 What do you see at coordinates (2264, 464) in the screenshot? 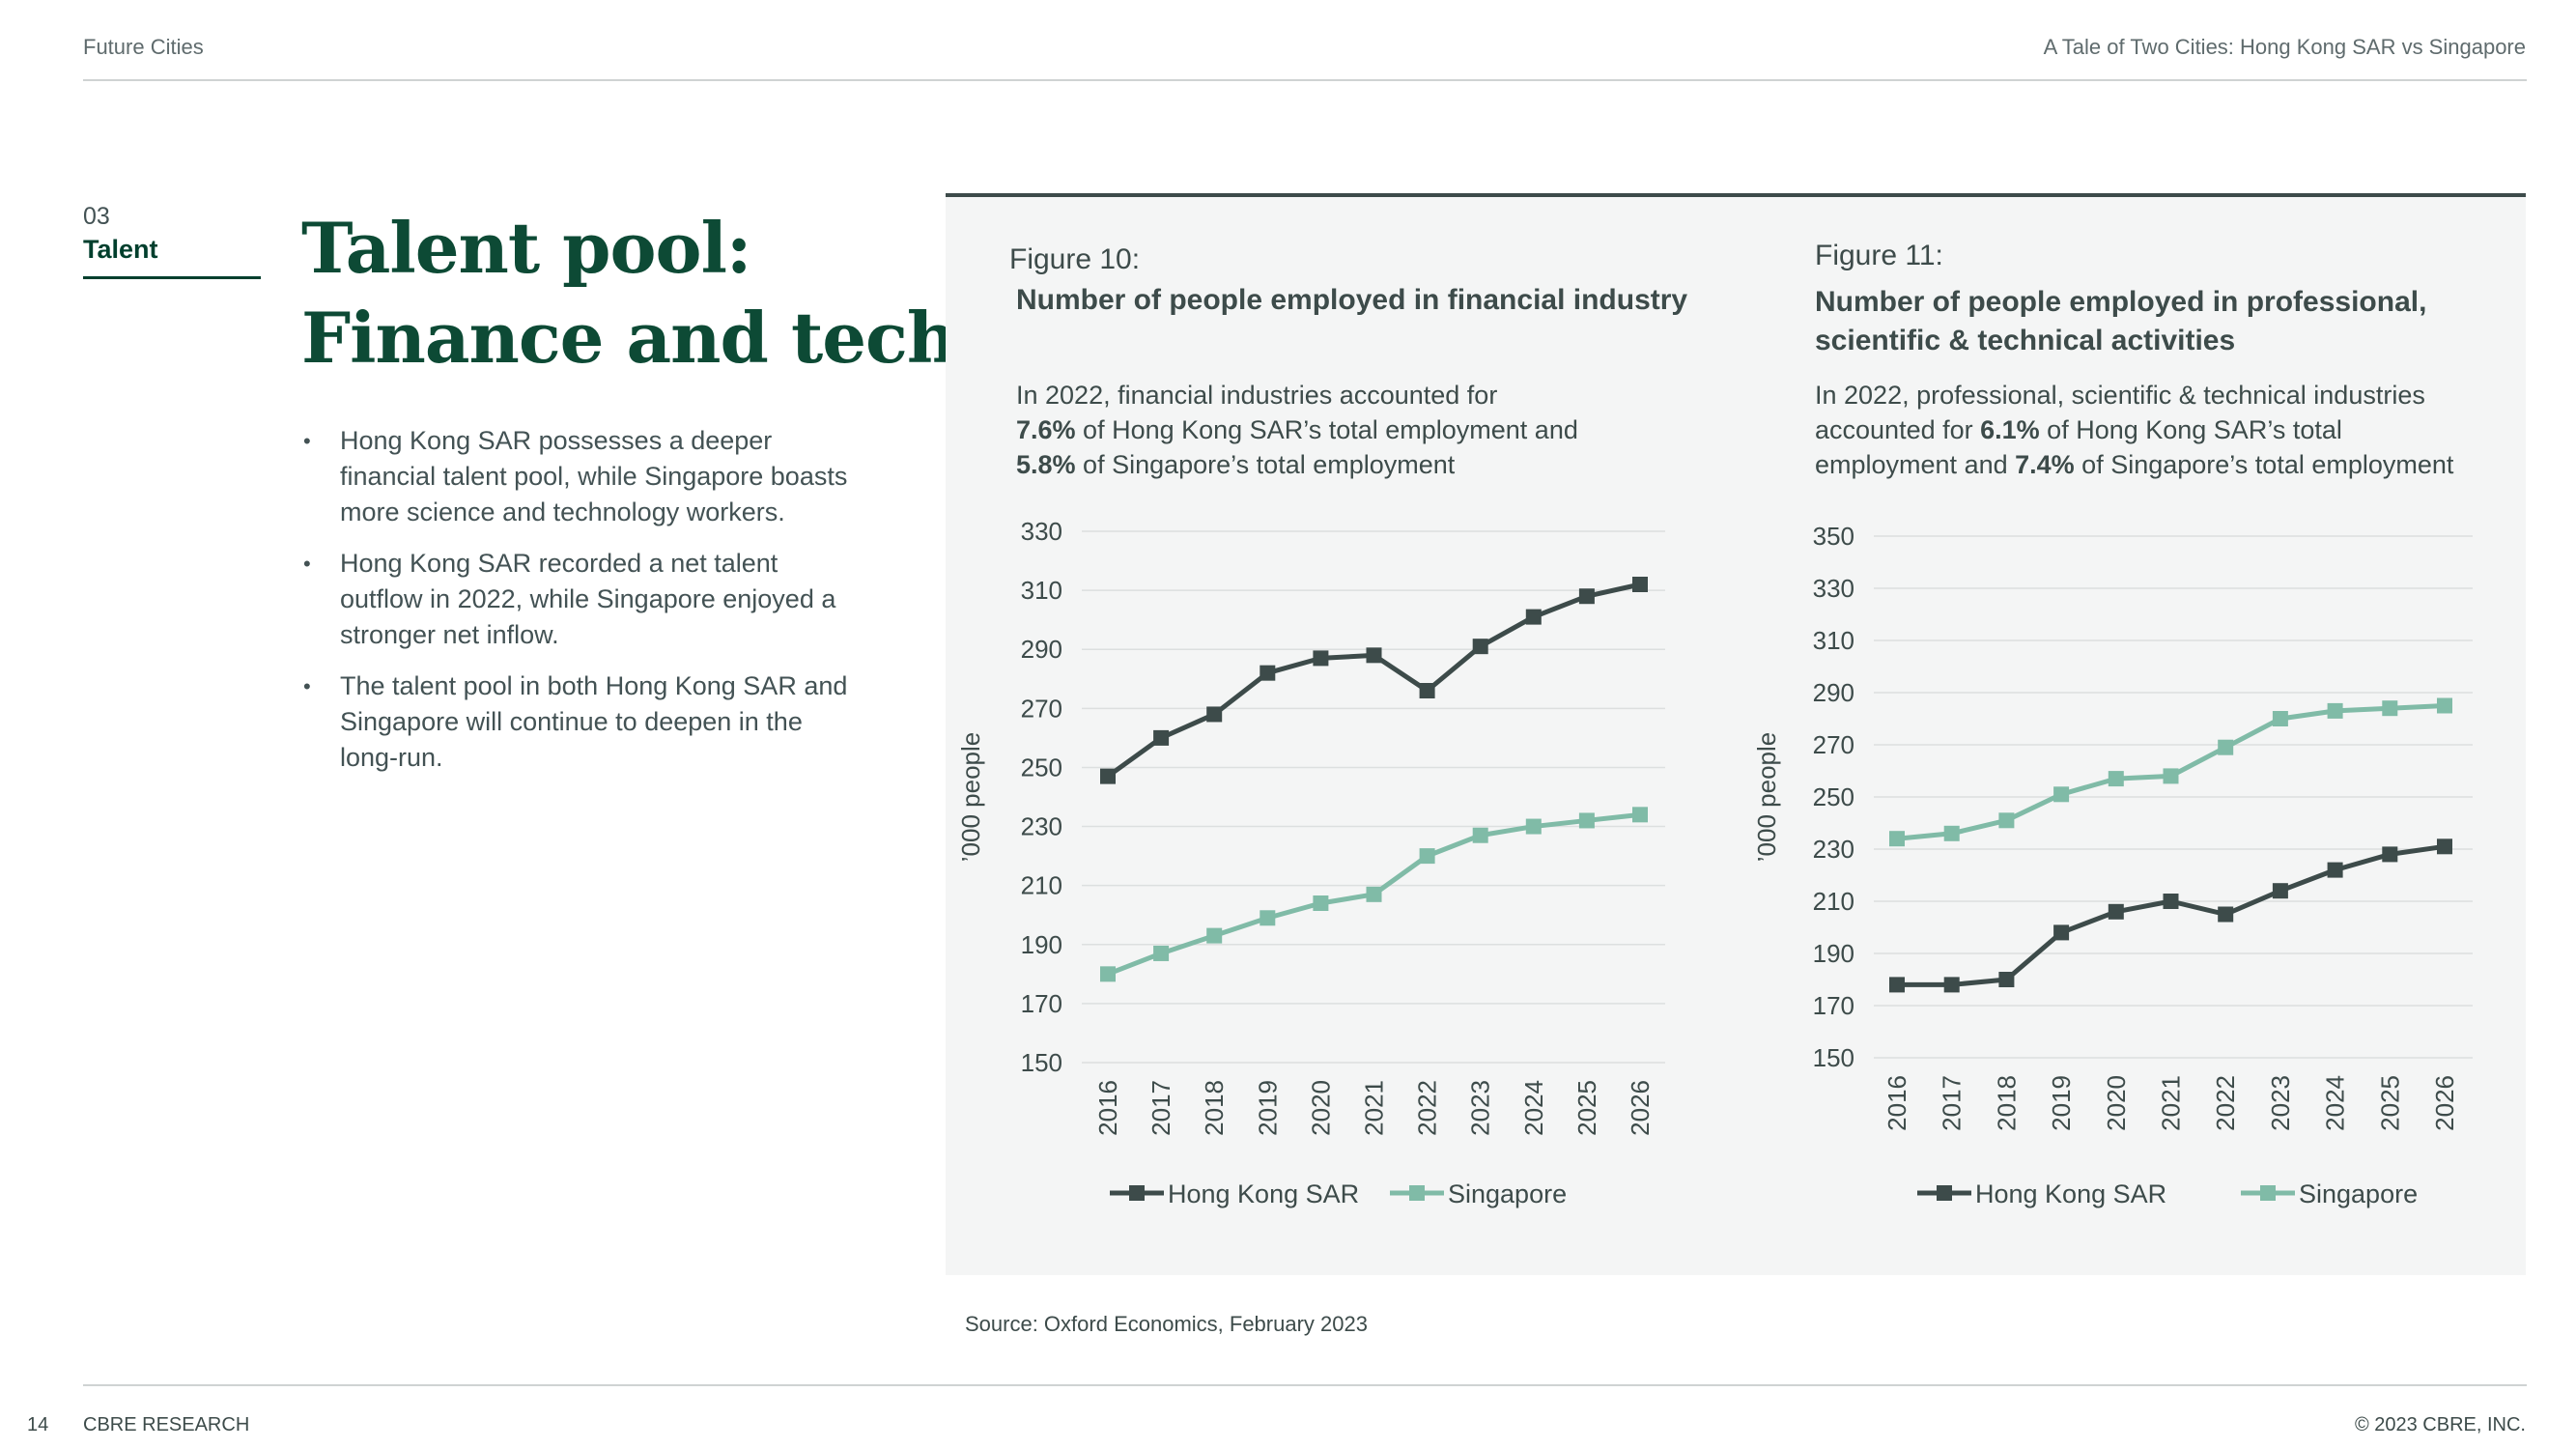
I see `figure-11-desc-line3b: of Singapore’s total employment` at bounding box center [2264, 464].